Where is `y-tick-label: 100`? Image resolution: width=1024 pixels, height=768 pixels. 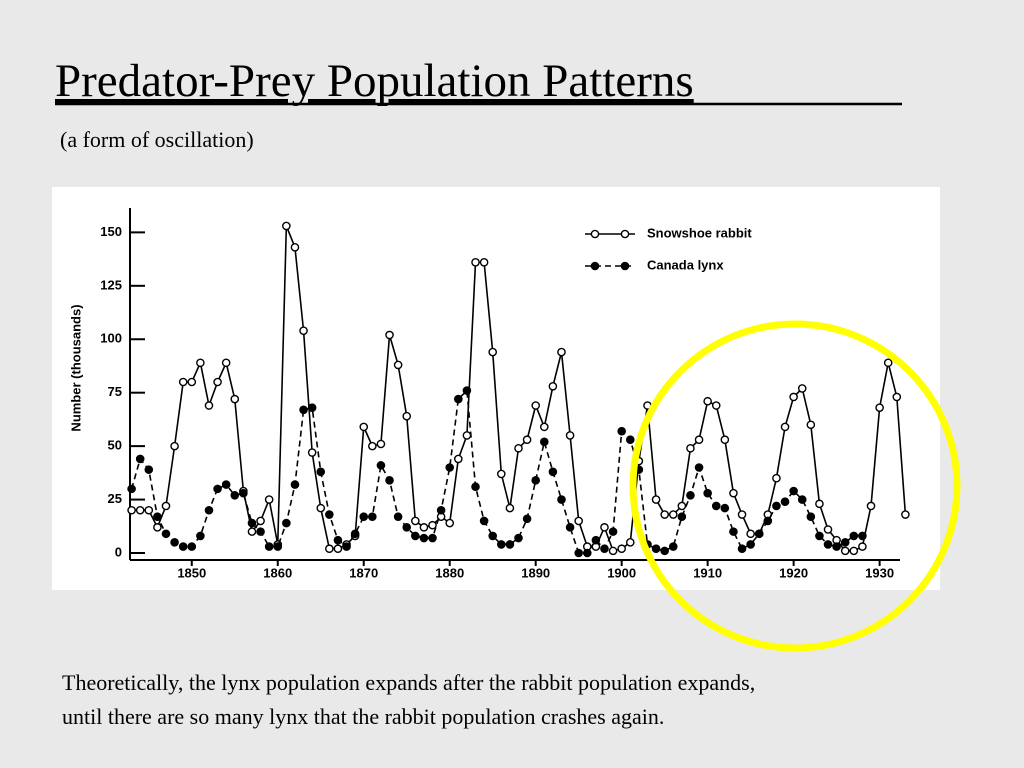 y-tick-label: 100 is located at coordinates (111, 338).